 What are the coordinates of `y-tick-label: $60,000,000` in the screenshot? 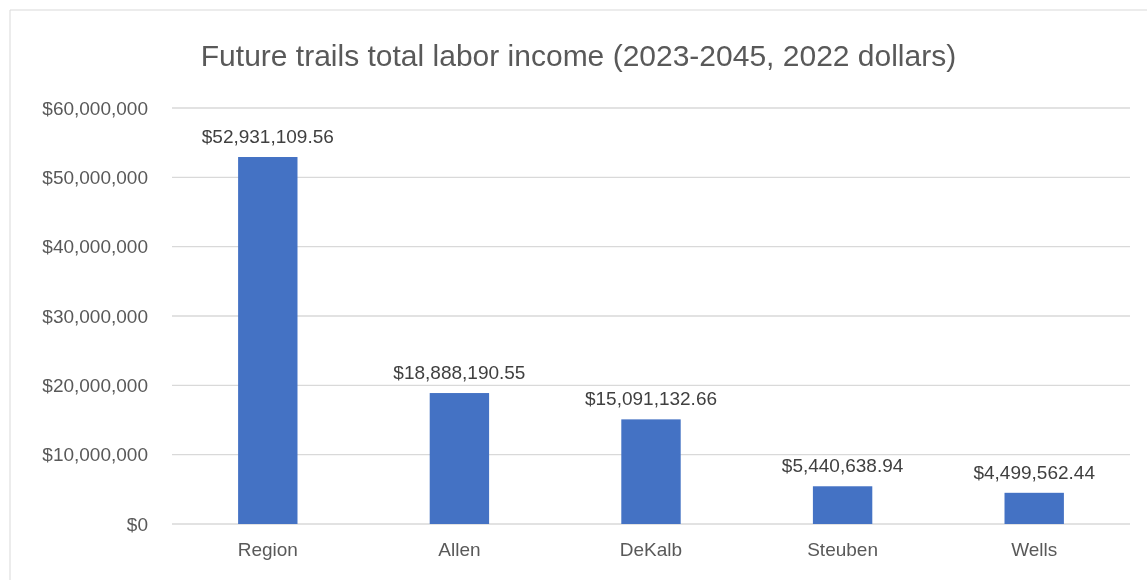 It's located at (95, 108).